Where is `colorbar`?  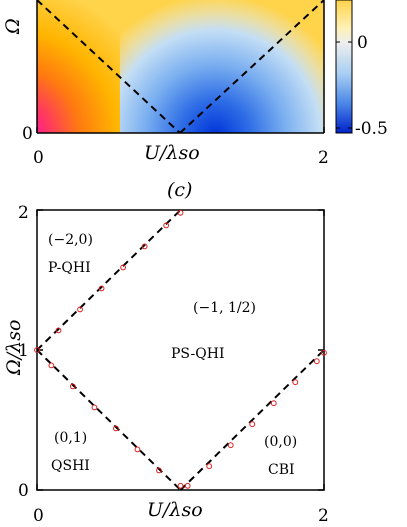
colorbar is located at coordinates (344, 67).